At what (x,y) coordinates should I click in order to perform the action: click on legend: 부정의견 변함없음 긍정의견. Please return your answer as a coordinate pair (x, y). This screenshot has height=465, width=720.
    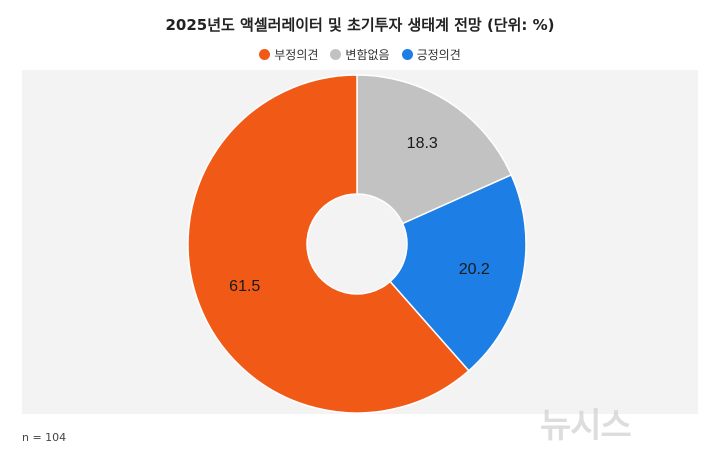
    Looking at the image, I should click on (360, 54).